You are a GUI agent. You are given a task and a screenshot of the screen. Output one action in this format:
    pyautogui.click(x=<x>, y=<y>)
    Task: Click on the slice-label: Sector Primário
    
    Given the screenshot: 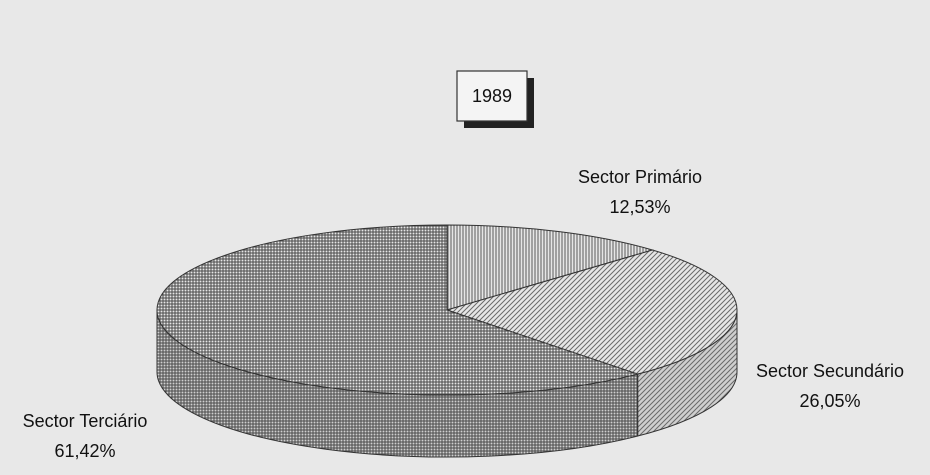 What is the action you would take?
    pyautogui.click(x=640, y=177)
    